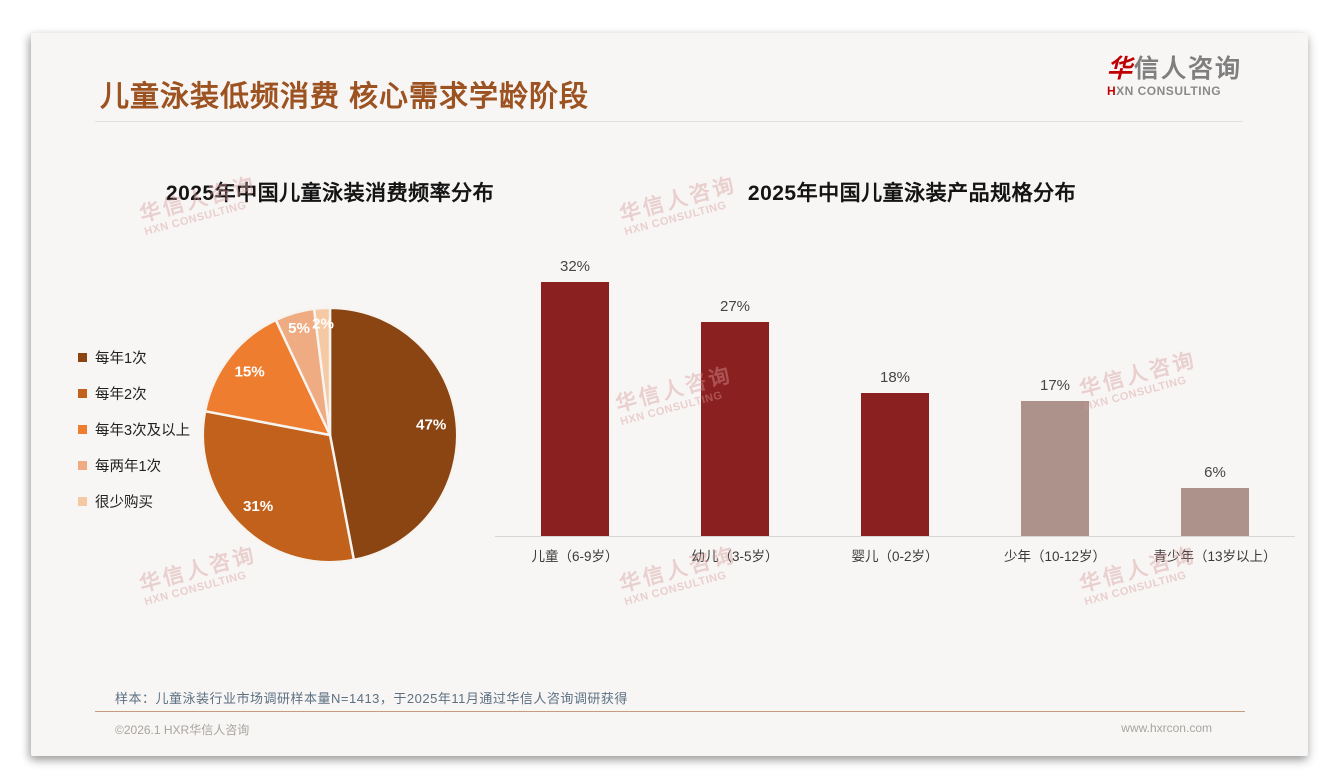 The image size is (1340, 780). What do you see at coordinates (1164, 90) in the screenshot?
I see `logo-english-text: HXN CONSULTING` at bounding box center [1164, 90].